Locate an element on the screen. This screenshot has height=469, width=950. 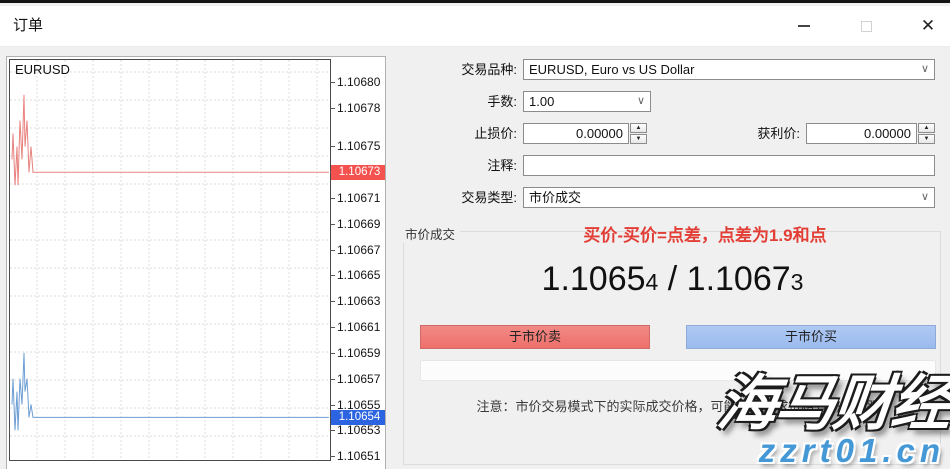
chart-symbol-label: EURUSD is located at coordinates (42, 69).